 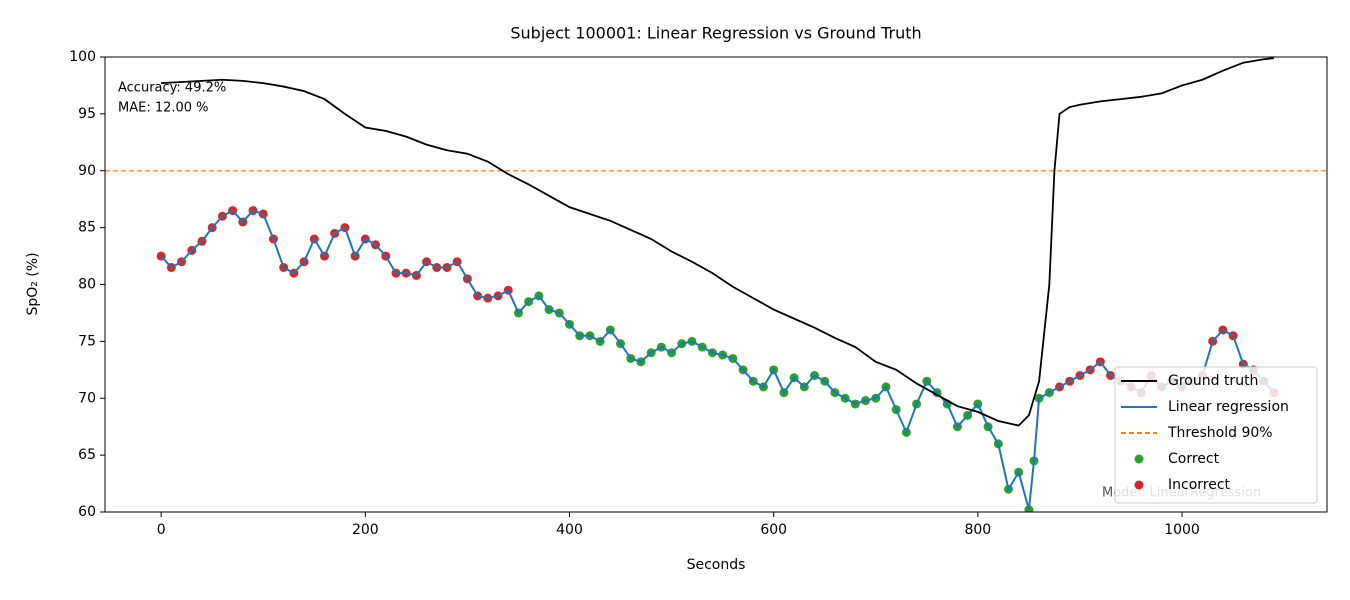 I want to click on y-tick-label: 95, so click(x=87, y=114).